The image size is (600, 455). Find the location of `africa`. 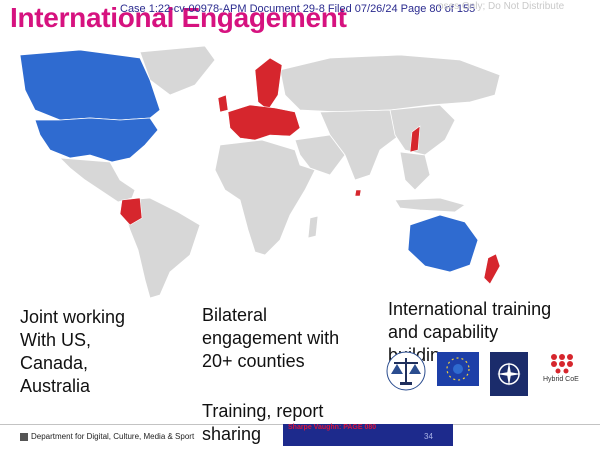

africa is located at coordinates (265, 197).